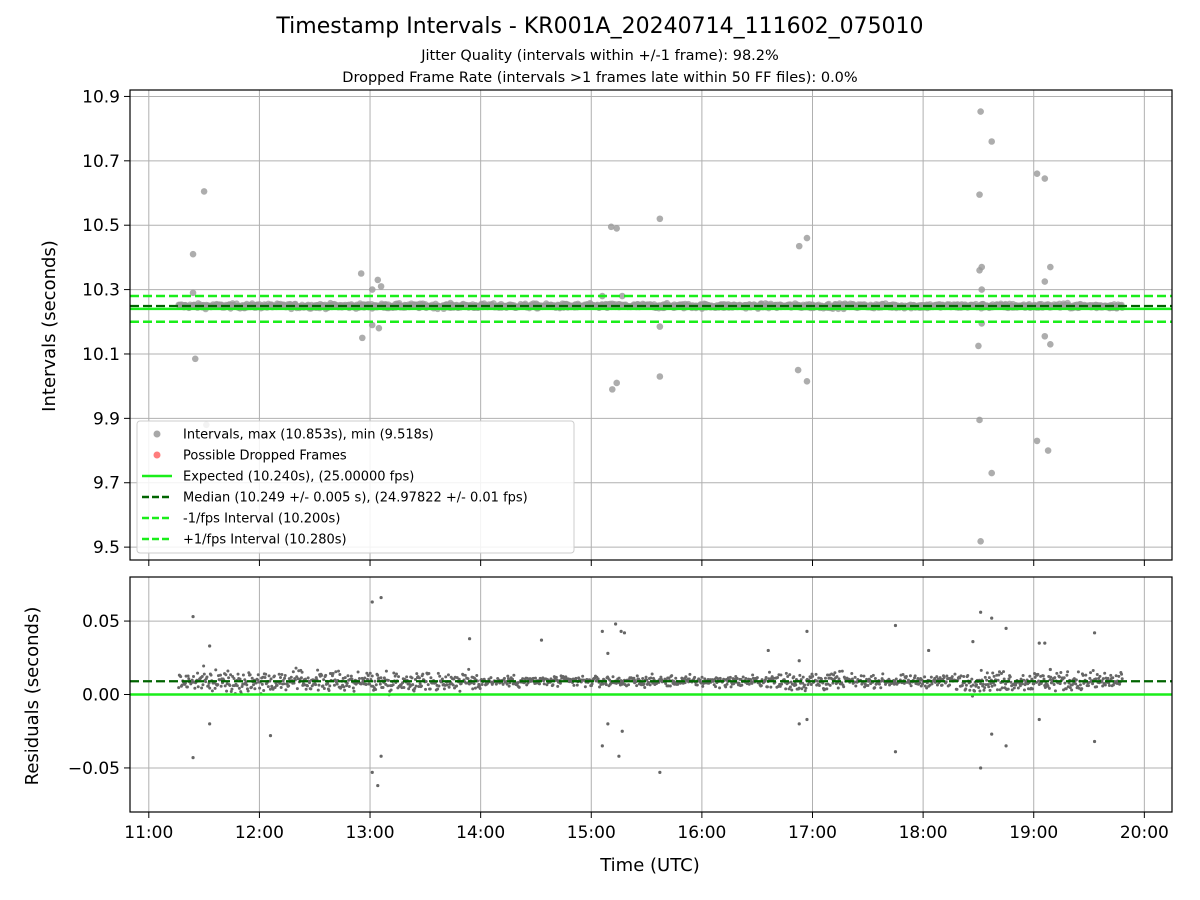 The width and height of the screenshot is (1200, 900). Describe the element at coordinates (106, 484) in the screenshot. I see `top-y-tick-label: 9.7` at that location.